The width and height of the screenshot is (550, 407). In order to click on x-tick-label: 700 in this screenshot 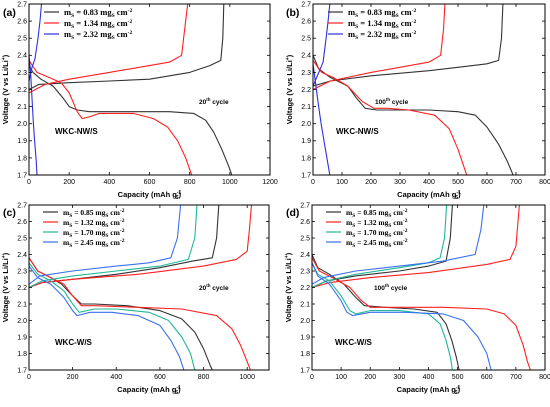, I will do `click(516, 182)`.